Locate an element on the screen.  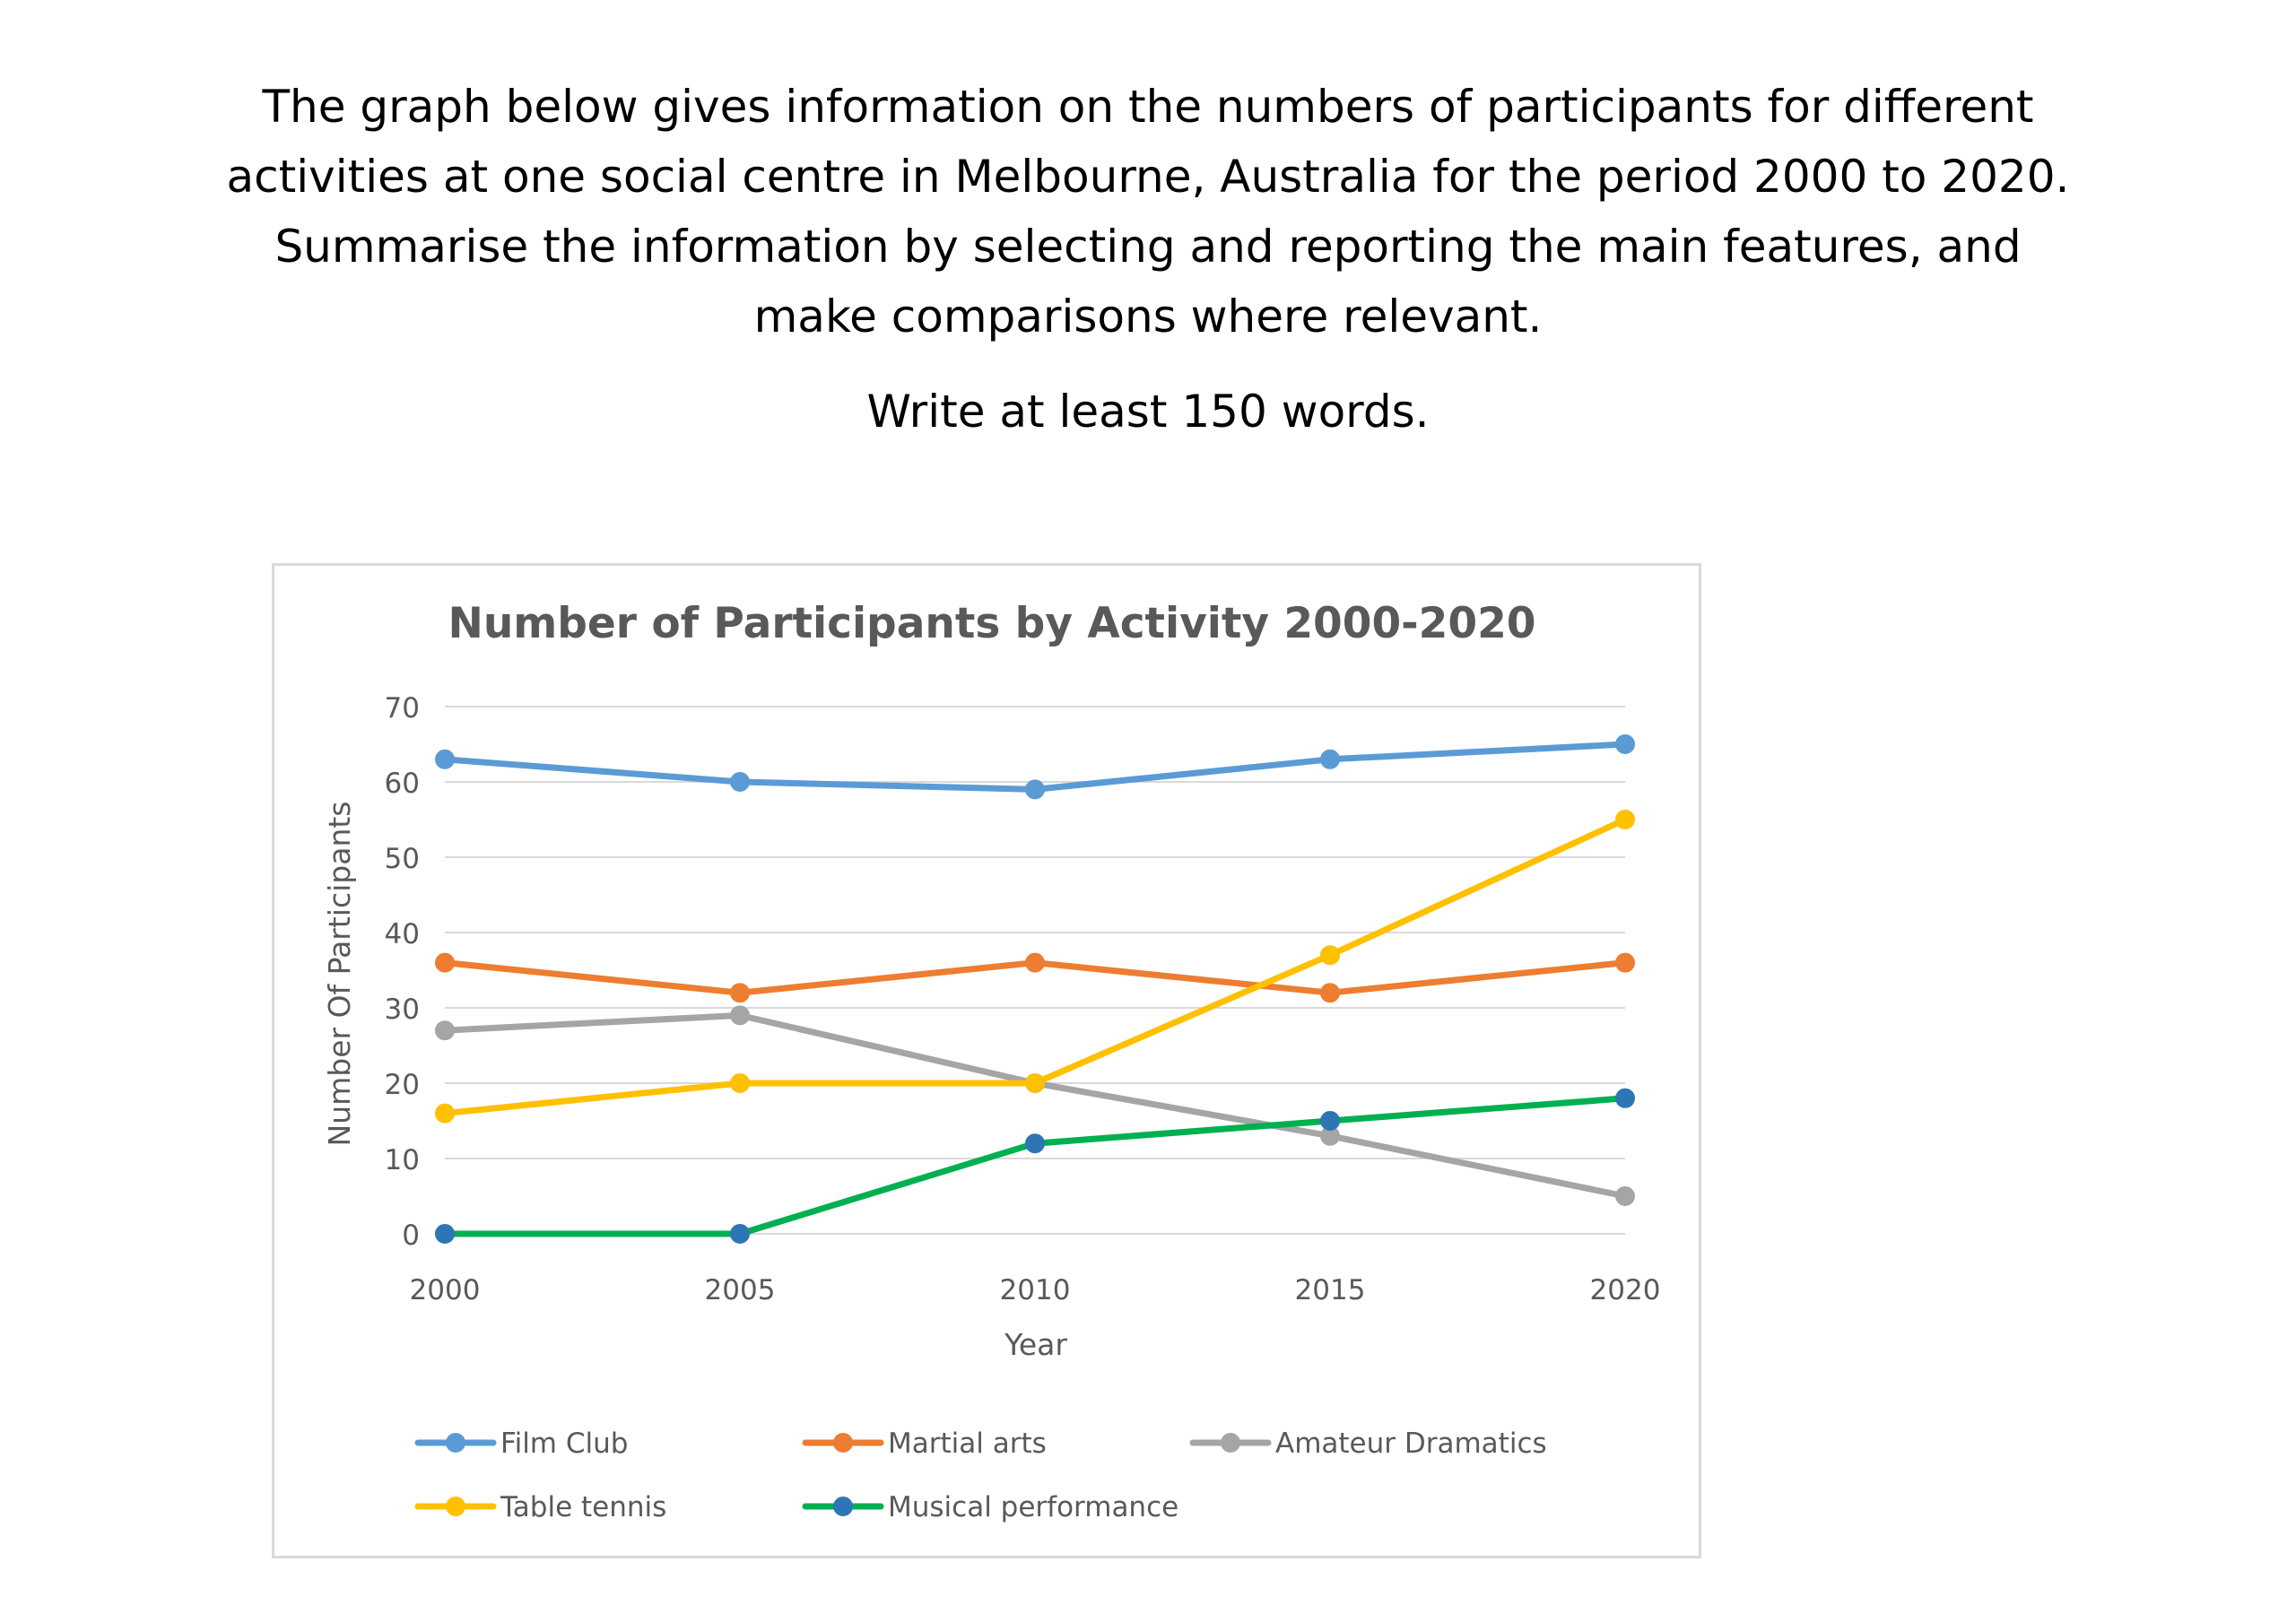
series-line-amateur-dramatics is located at coordinates (1035, 1105).